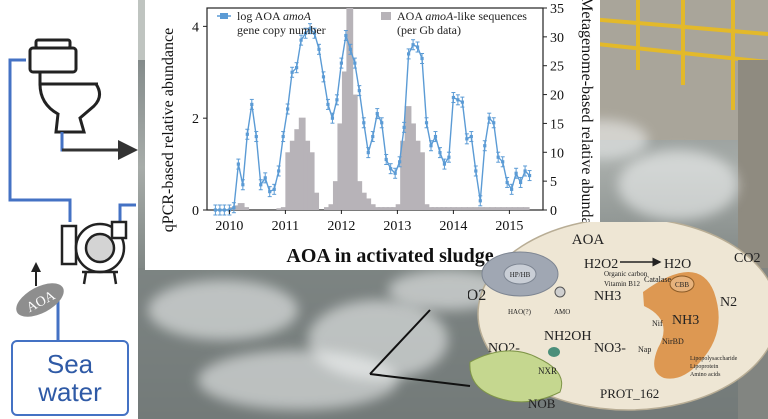 Image resolution: width=768 pixels, height=419 pixels. I want to click on amo-label: AMO, so click(562, 312).